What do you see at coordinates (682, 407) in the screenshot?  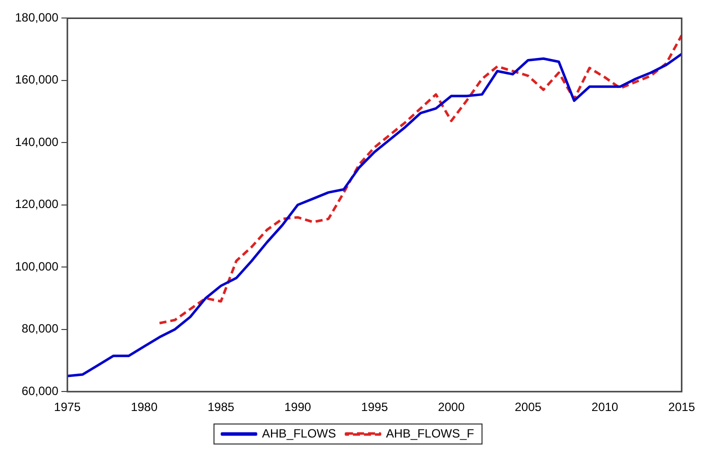 I see `x-tick-label: 2015` at bounding box center [682, 407].